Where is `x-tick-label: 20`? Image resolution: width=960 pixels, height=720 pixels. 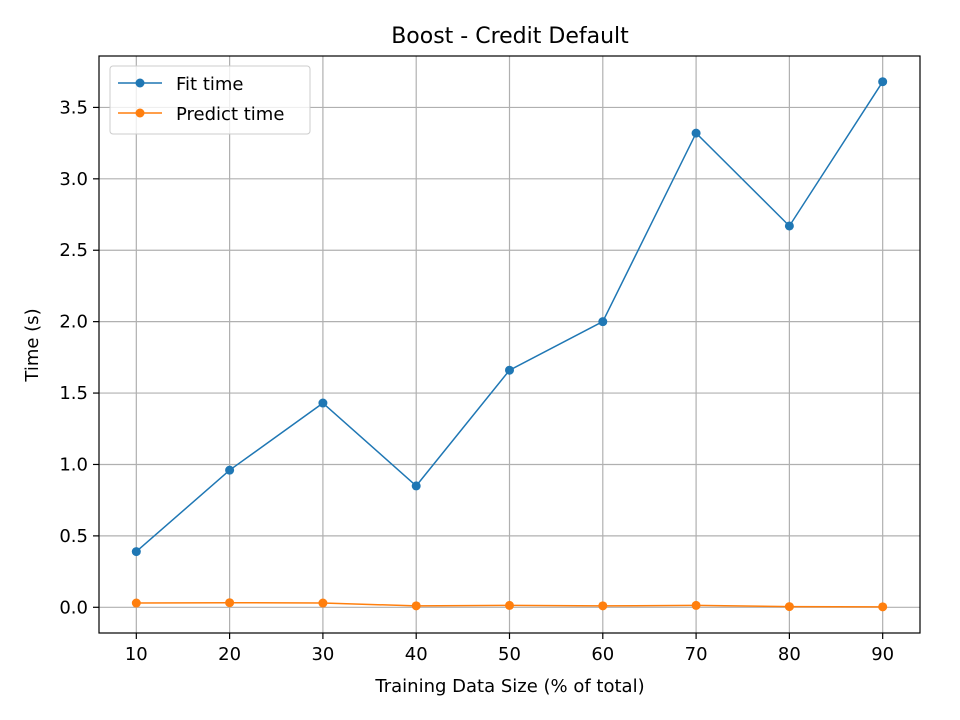 x-tick-label: 20 is located at coordinates (229, 654).